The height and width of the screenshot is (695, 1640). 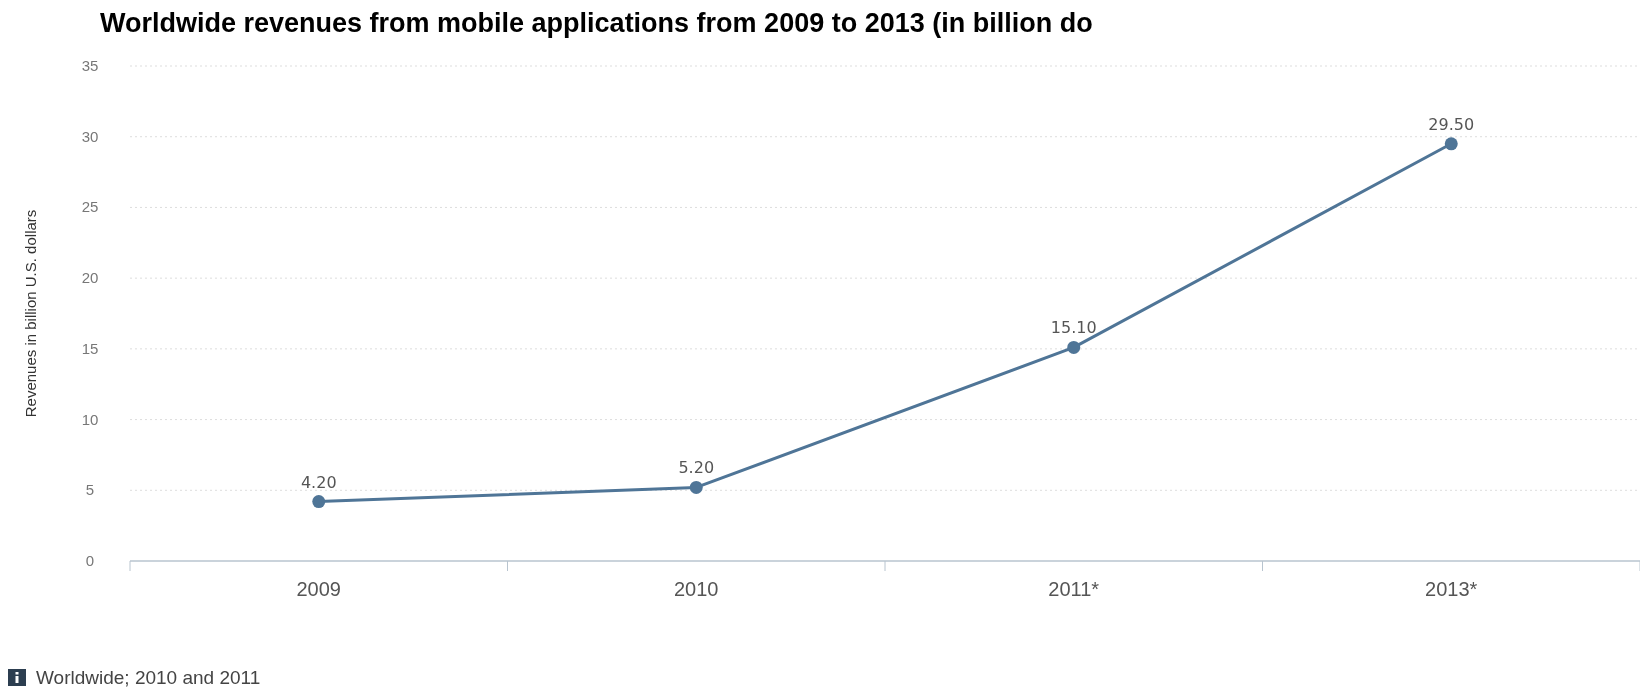 What do you see at coordinates (318, 589) in the screenshot?
I see `x-tick-label: 2009` at bounding box center [318, 589].